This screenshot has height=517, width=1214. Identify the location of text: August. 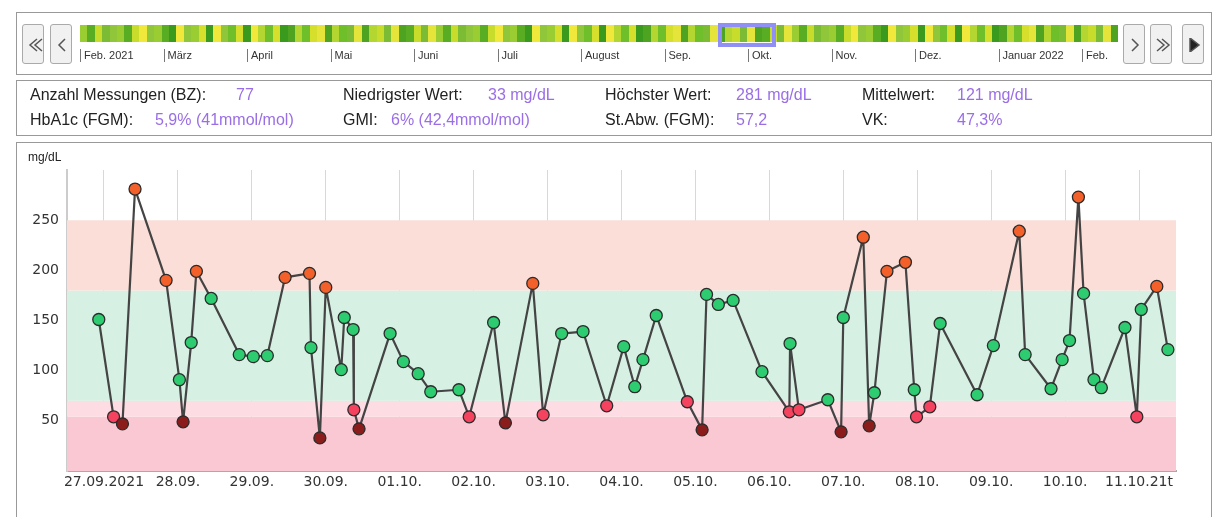
(600, 55).